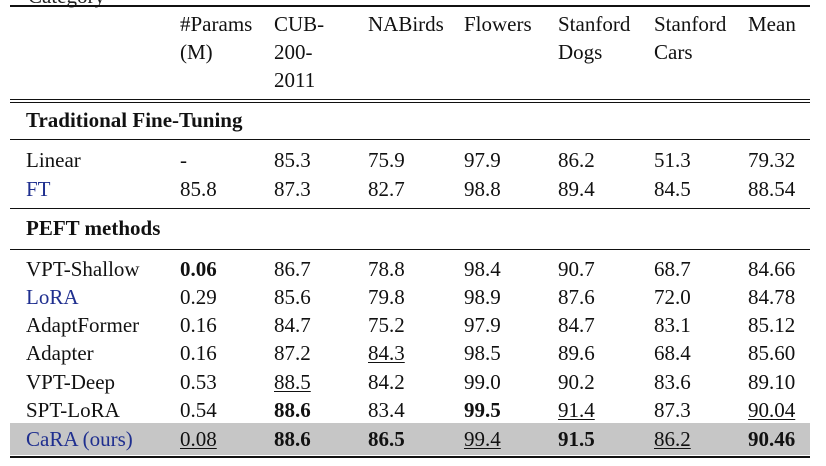 The width and height of the screenshot is (826, 466). What do you see at coordinates (386, 160) in the screenshot?
I see `table-cell-nabirds: 75.9` at bounding box center [386, 160].